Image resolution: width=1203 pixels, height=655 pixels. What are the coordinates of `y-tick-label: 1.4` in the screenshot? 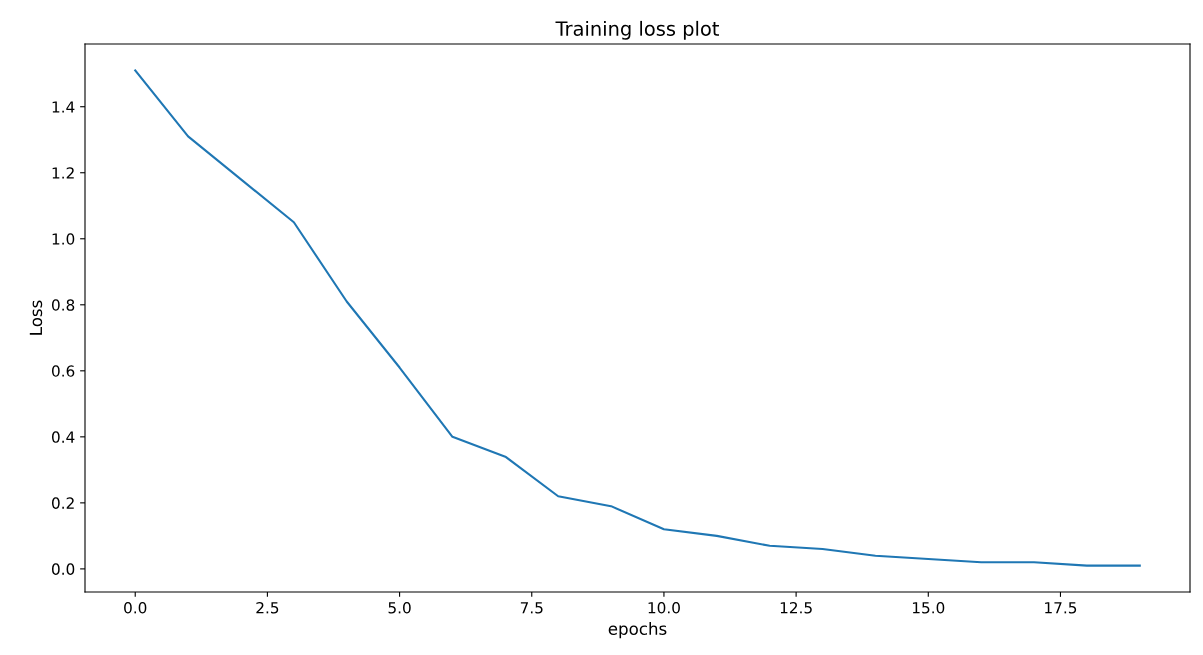 It's located at (63, 107).